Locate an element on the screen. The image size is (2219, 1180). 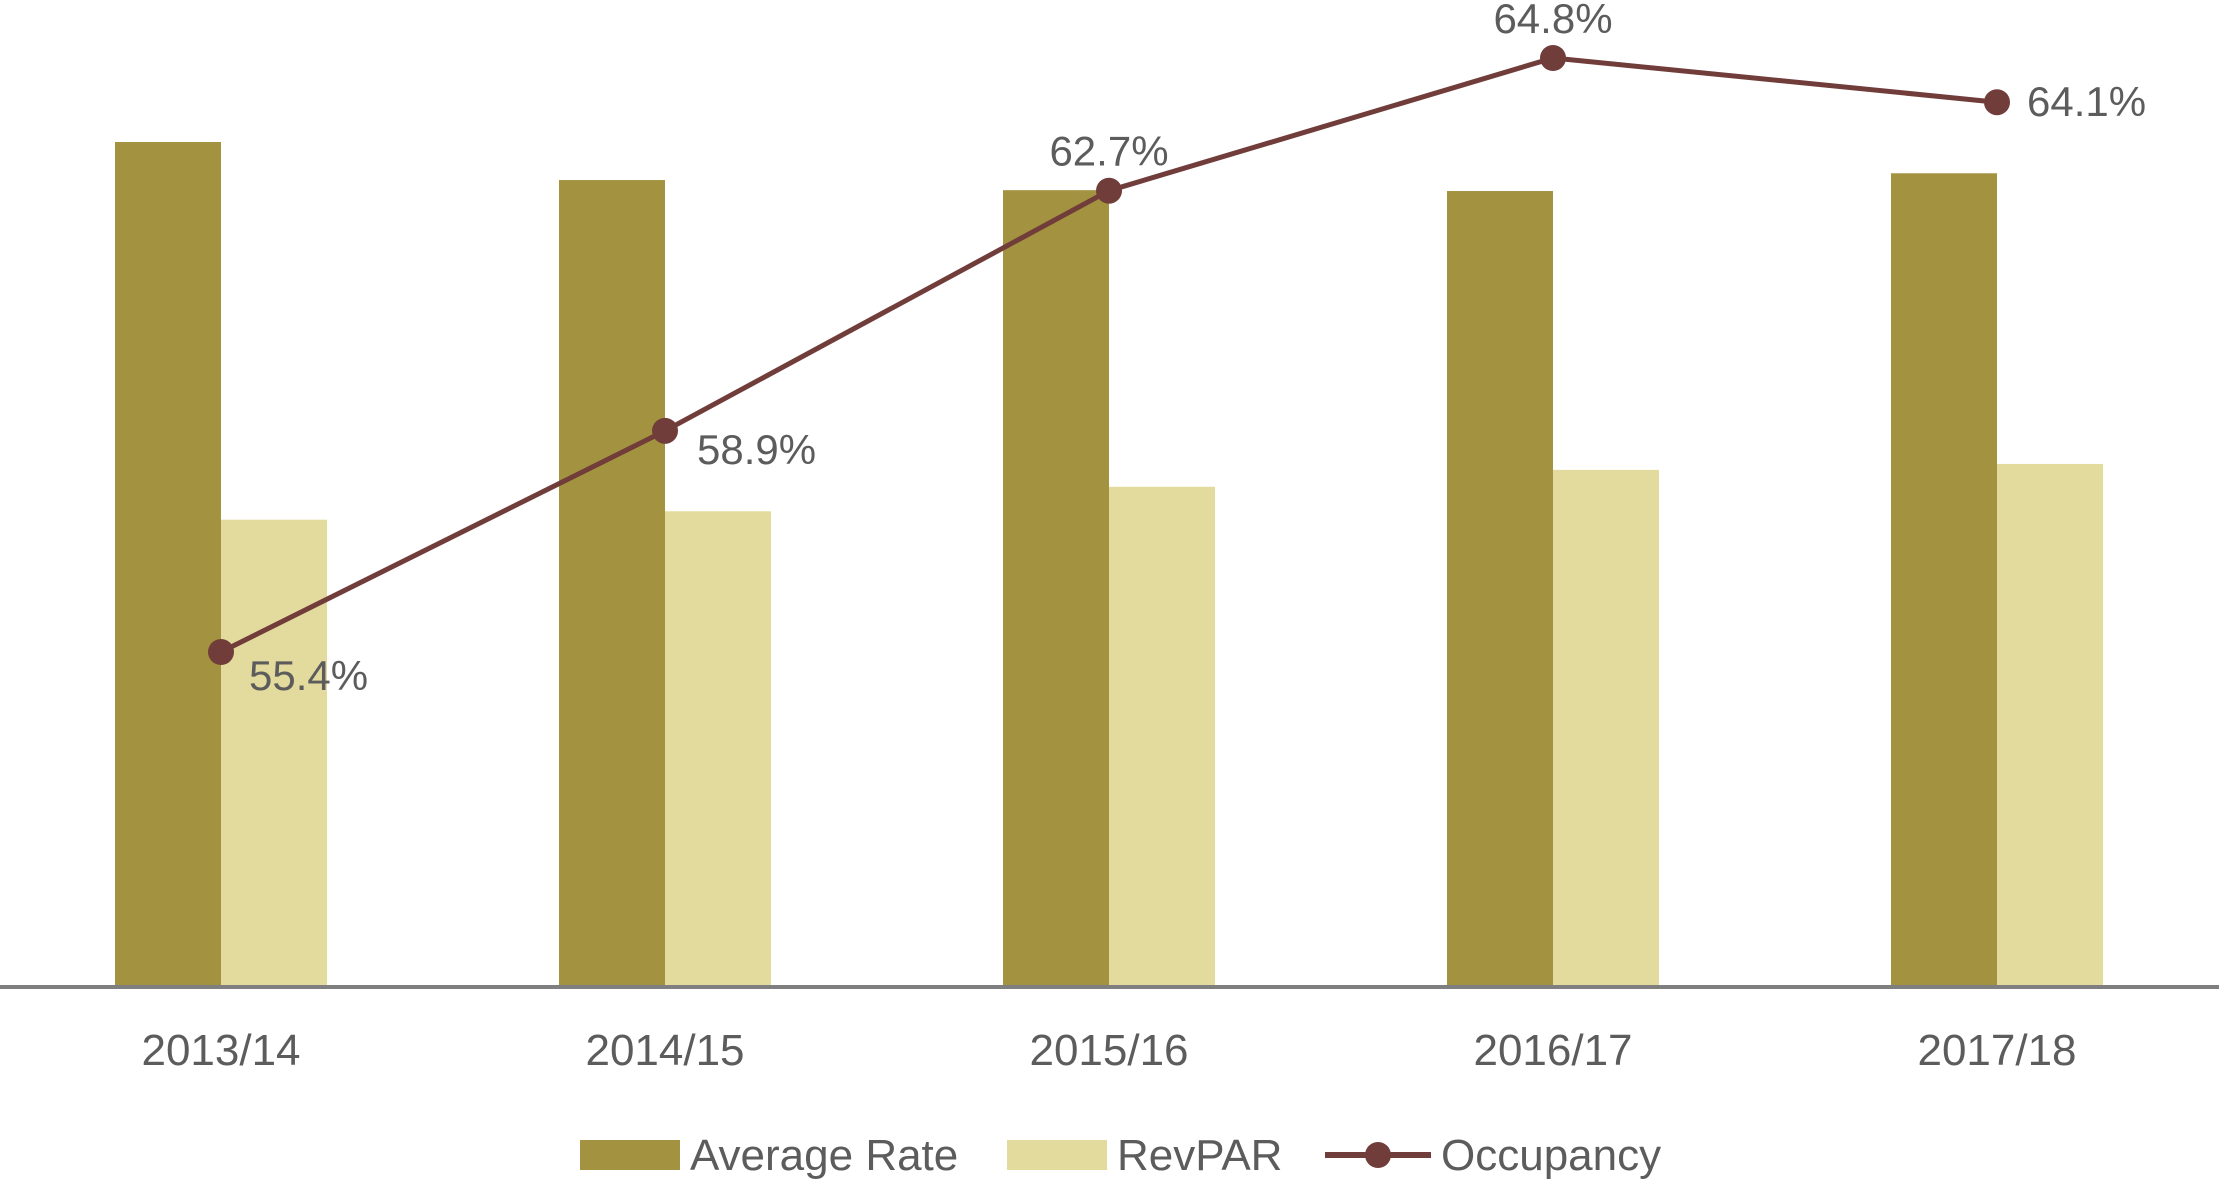
occupancy-data-label: 64.1% is located at coordinates (2086, 101).